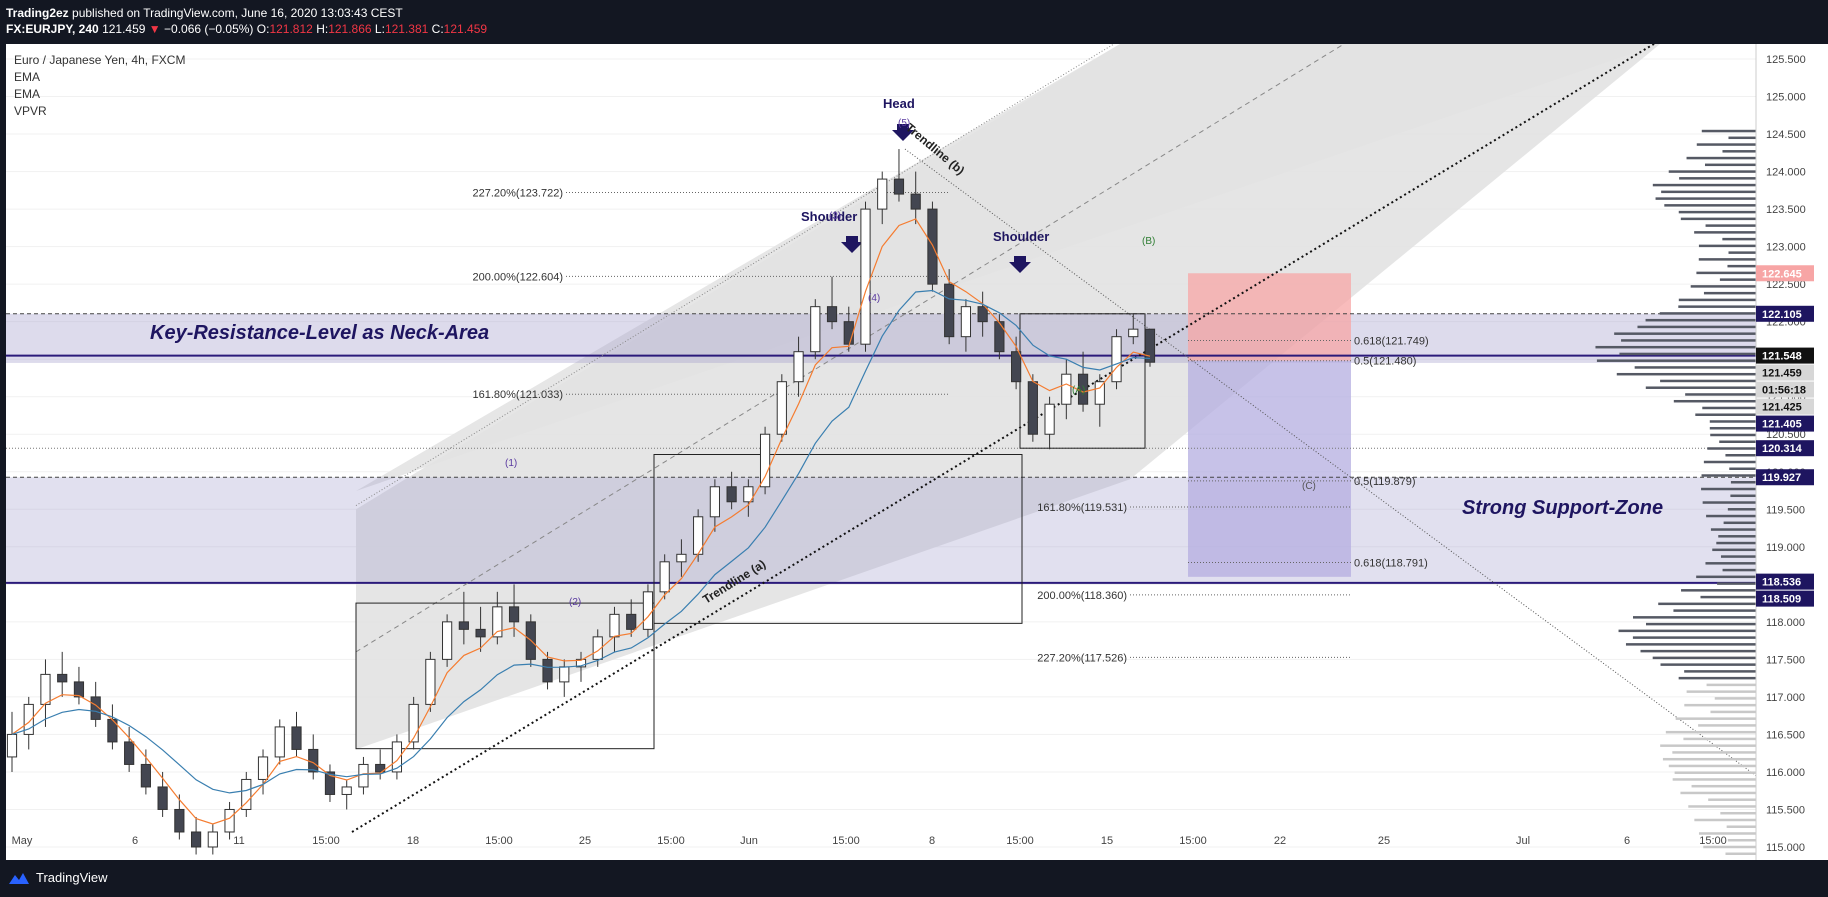  I want to click on tradingview-logo: TradingView, so click(58, 877).